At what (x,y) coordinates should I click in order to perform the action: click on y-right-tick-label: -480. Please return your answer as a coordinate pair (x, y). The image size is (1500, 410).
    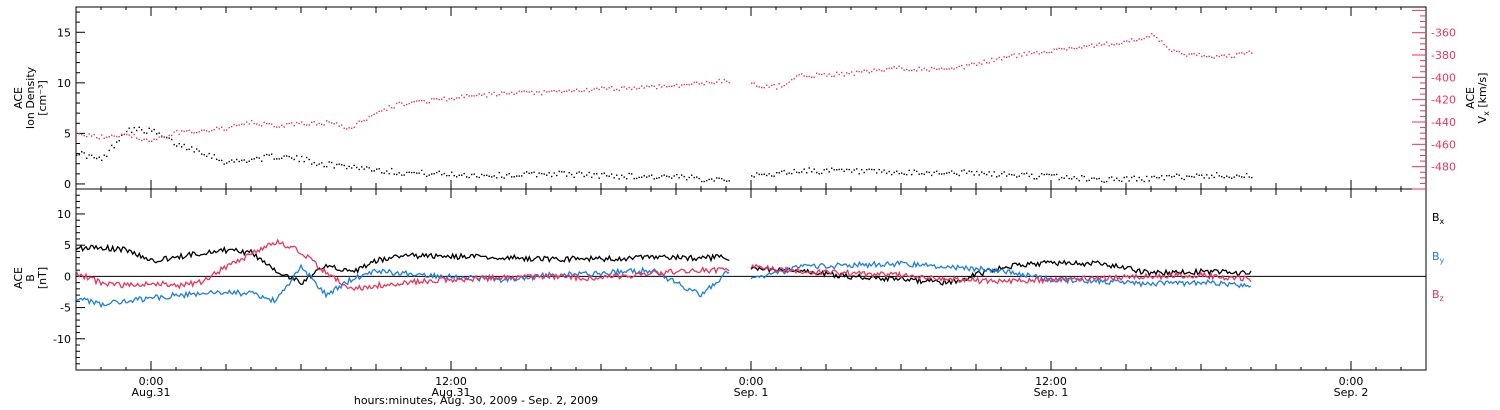
    Looking at the image, I should click on (1443, 167).